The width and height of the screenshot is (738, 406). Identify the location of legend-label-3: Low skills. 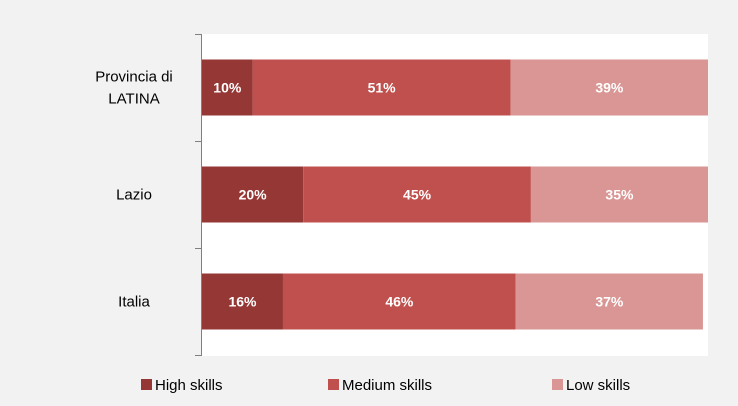
(598, 385).